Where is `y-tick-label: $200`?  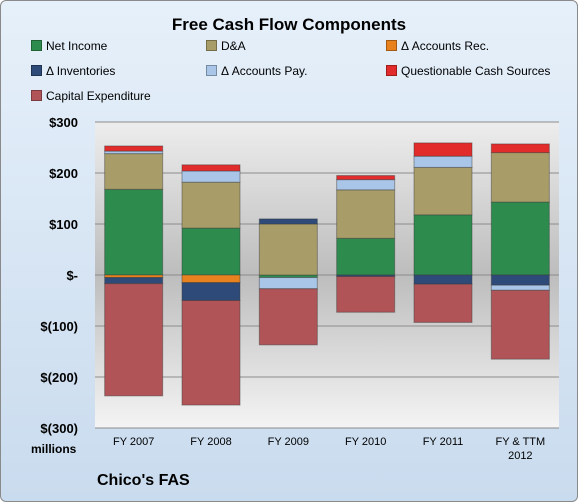 y-tick-label: $200 is located at coordinates (63, 173).